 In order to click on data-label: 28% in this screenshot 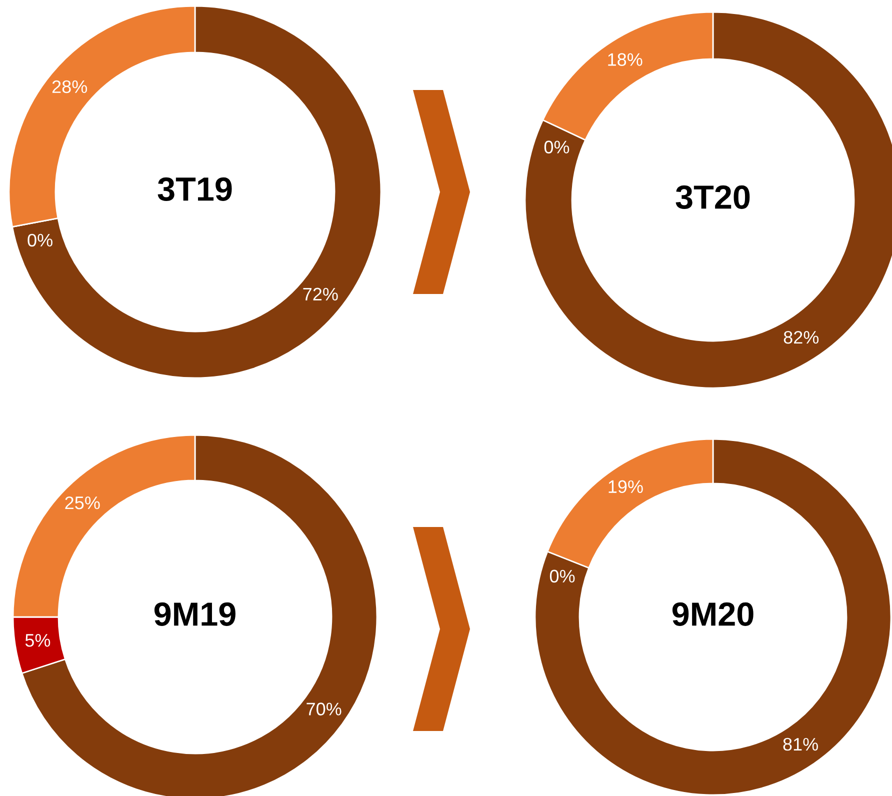, I will do `click(70, 87)`.